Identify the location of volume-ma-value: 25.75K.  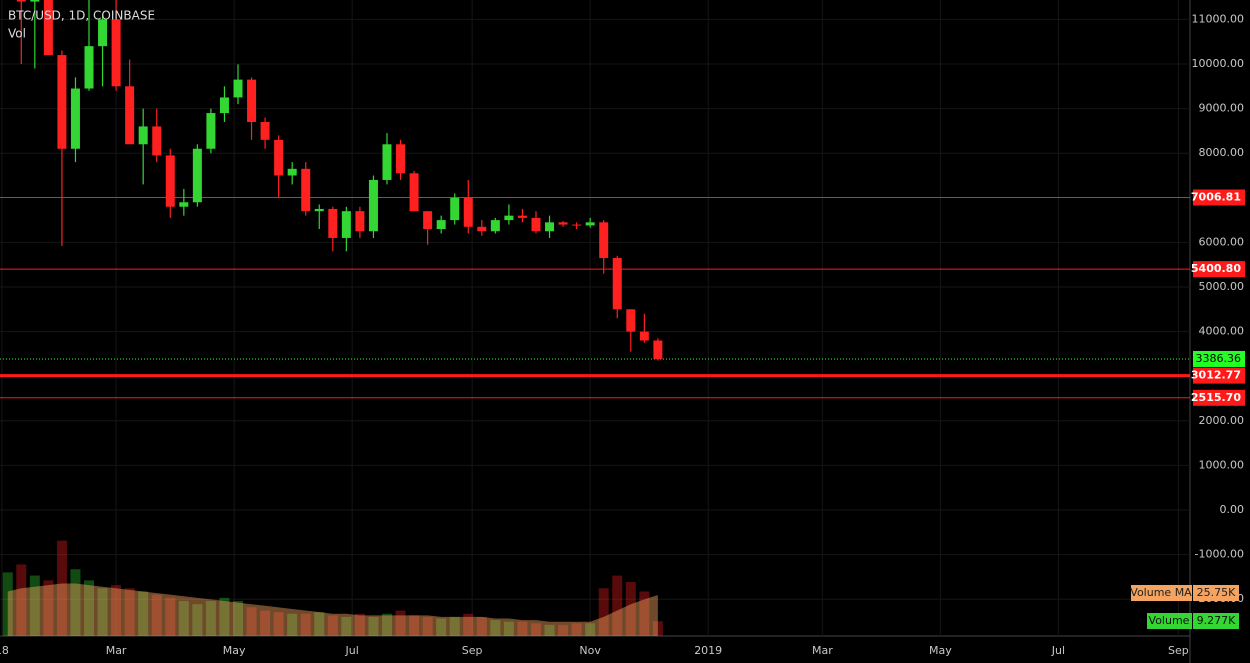
(1216, 592).